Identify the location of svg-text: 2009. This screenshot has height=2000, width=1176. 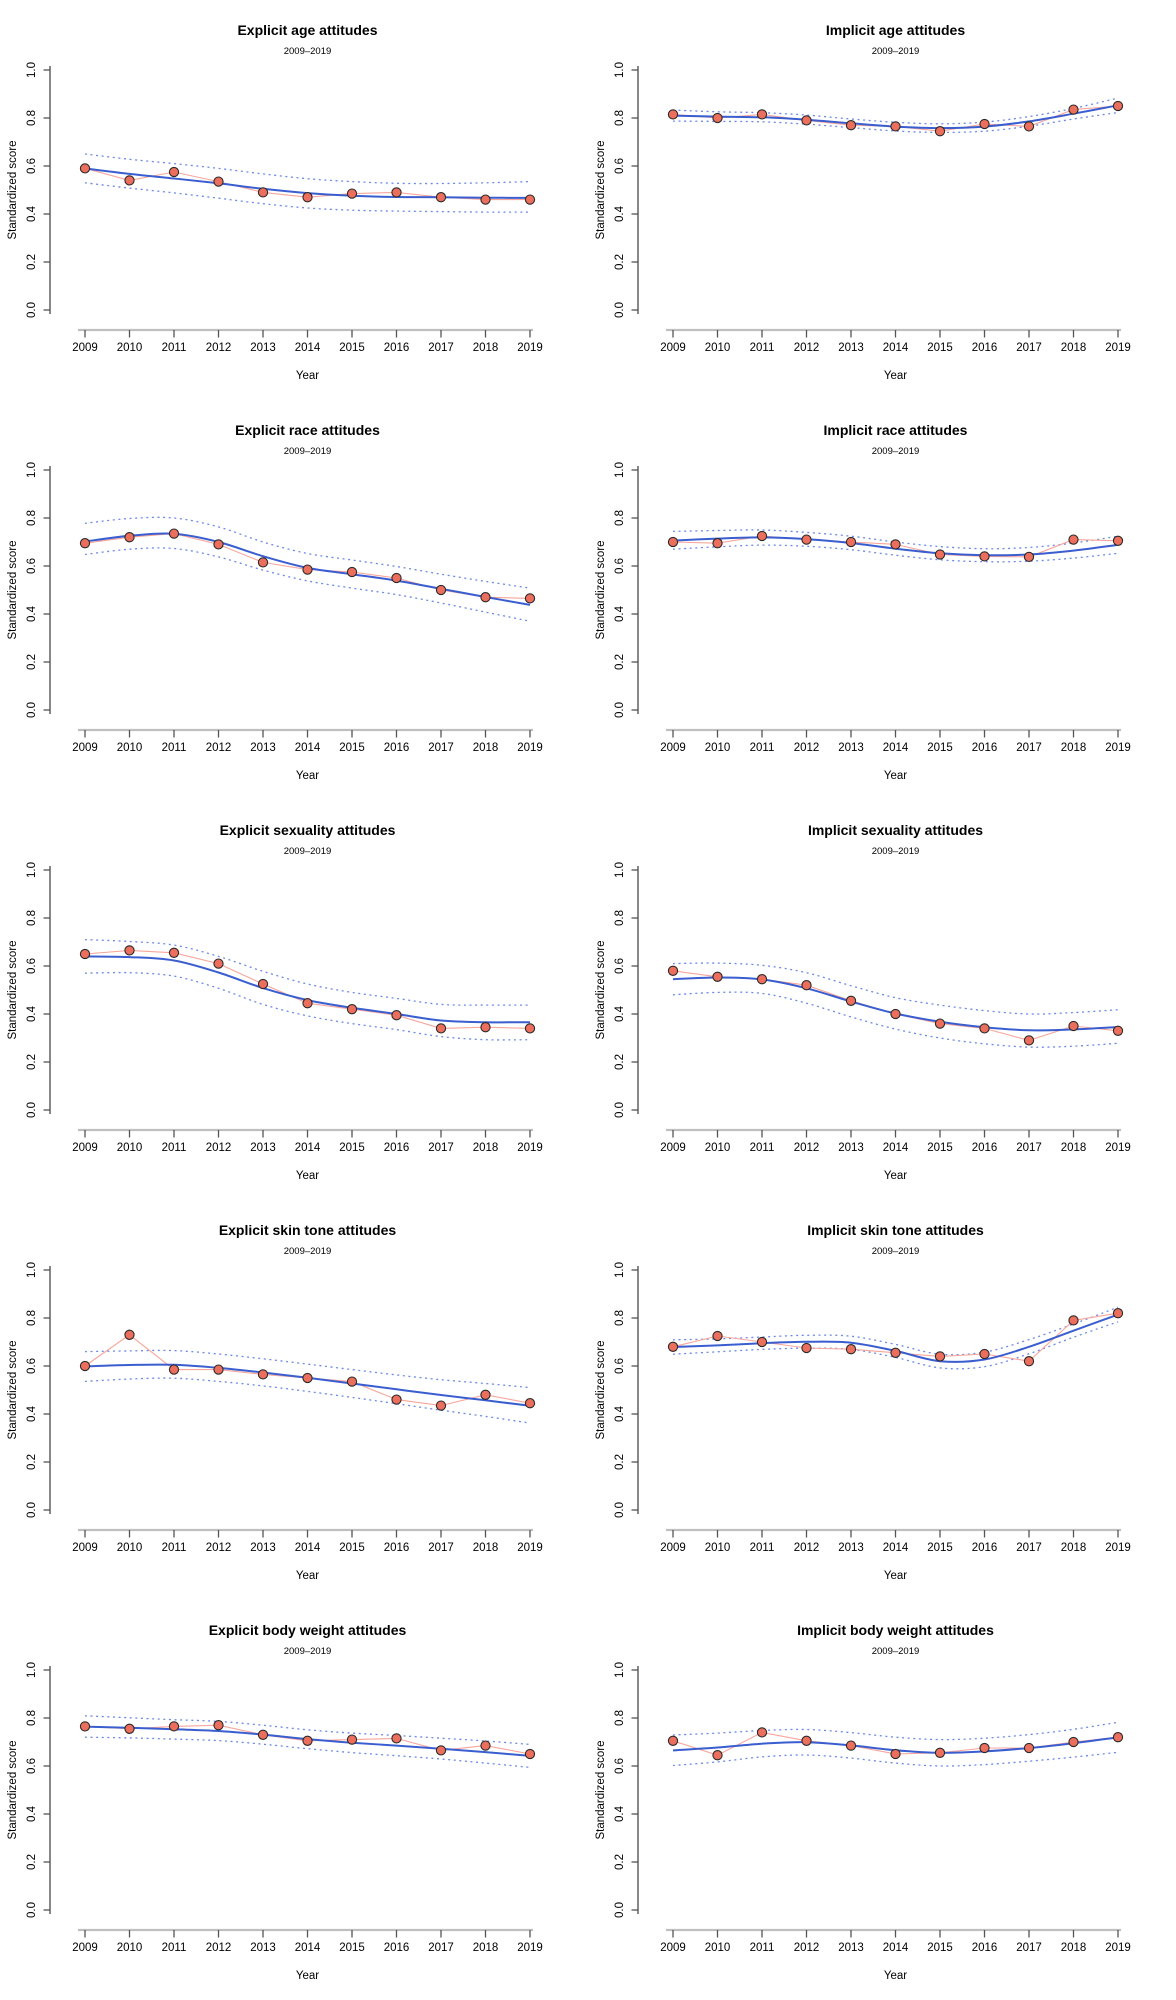
(85, 748).